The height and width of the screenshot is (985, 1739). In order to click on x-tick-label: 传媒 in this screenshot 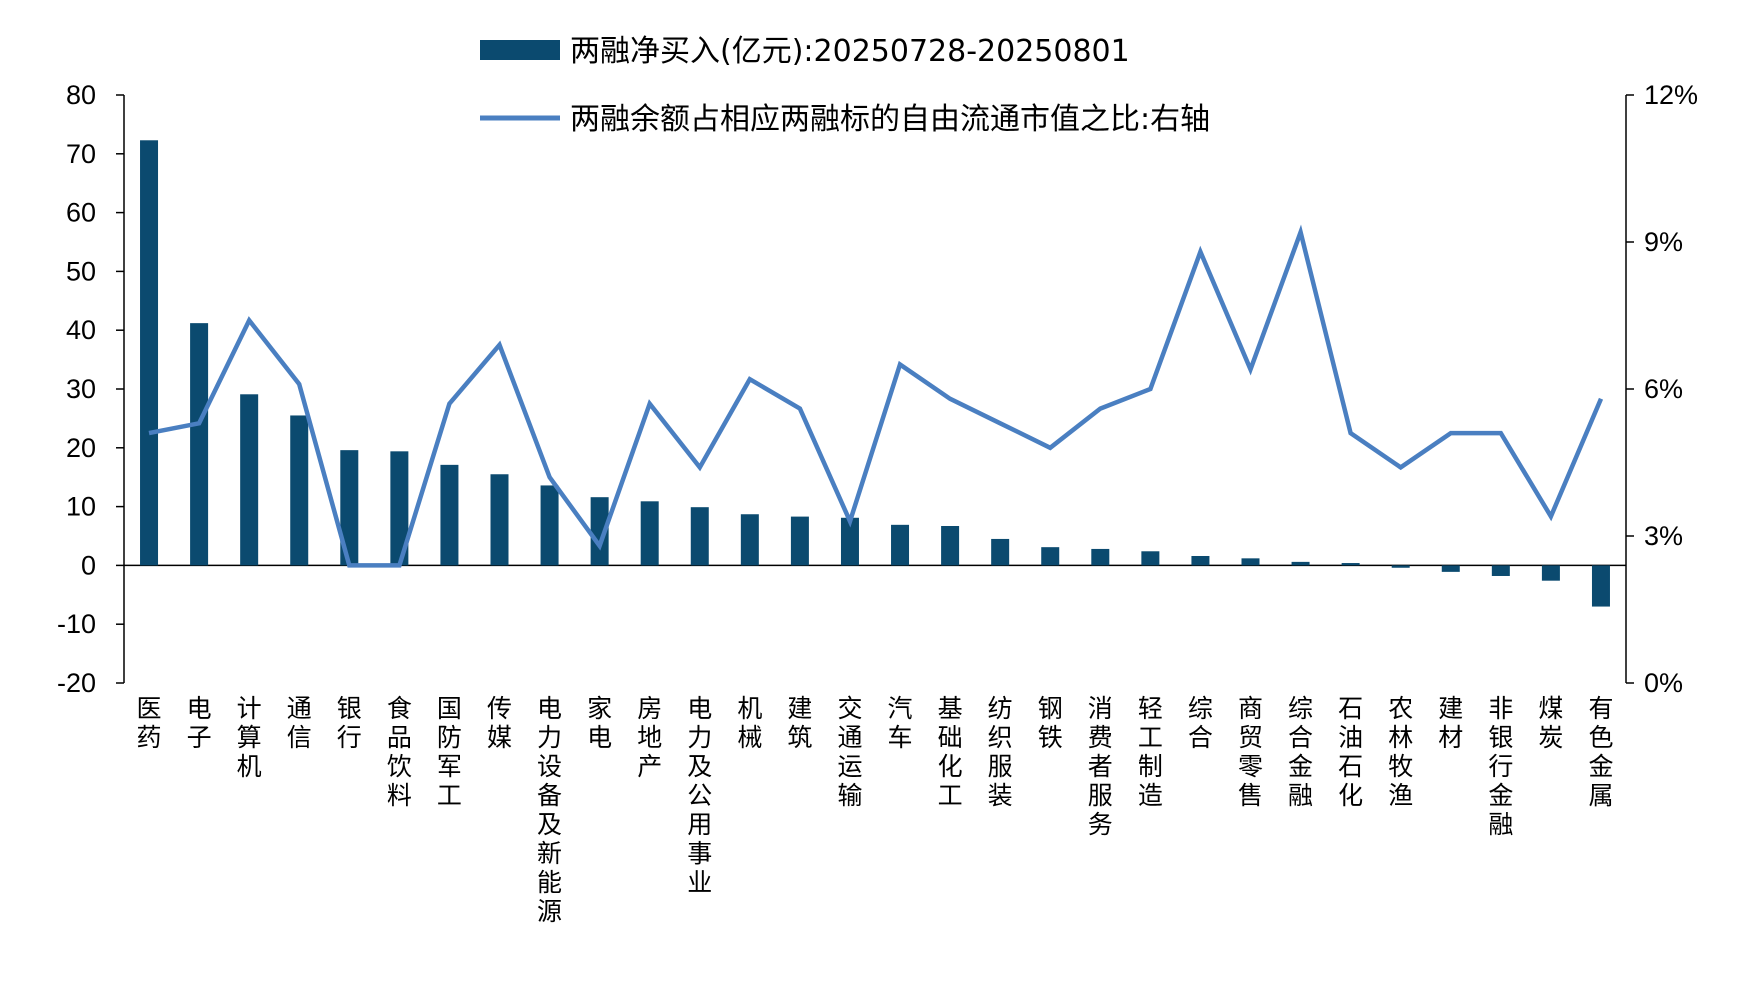, I will do `click(499, 723)`.